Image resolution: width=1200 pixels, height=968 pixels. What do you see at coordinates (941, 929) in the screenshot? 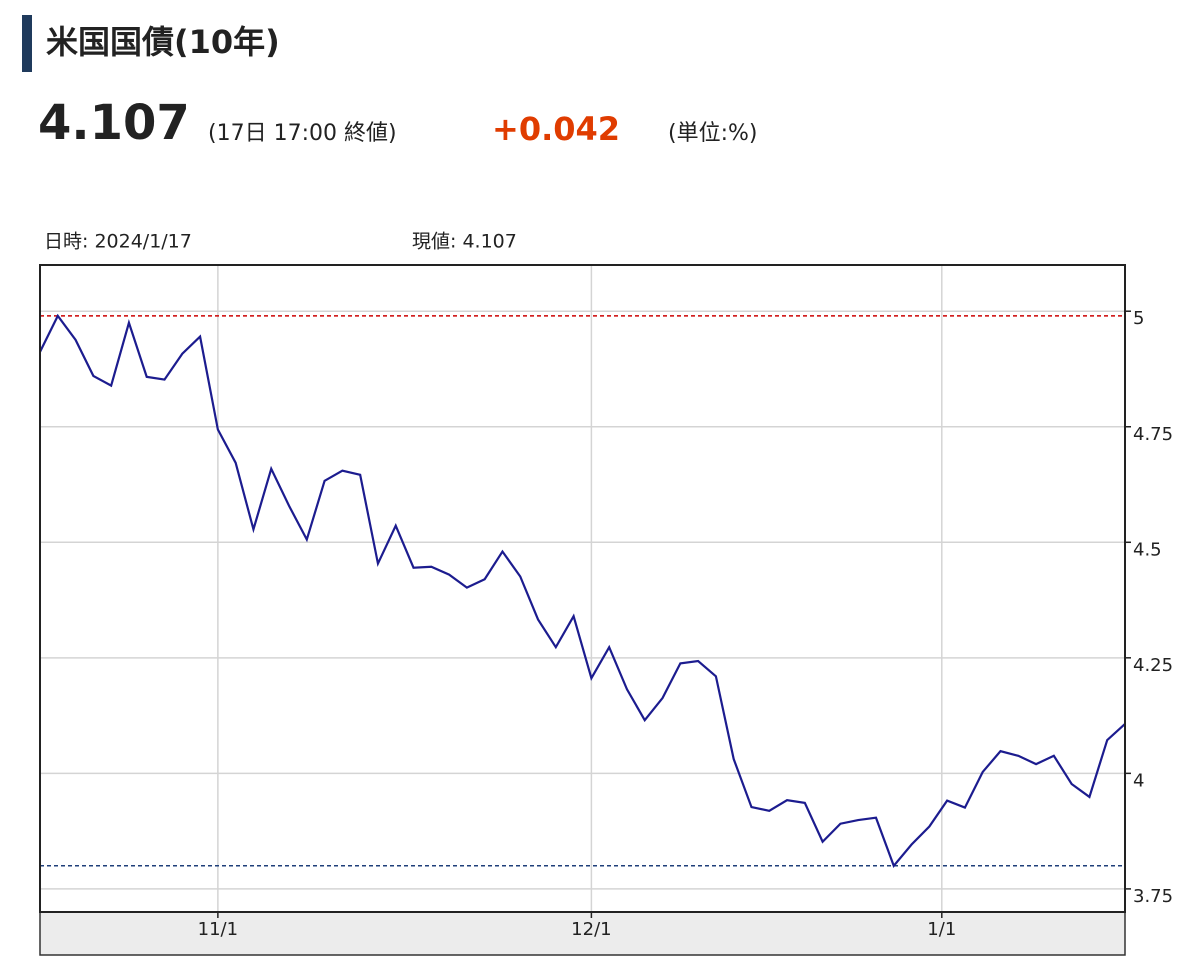
I see `x-tick-label: 1/1` at bounding box center [941, 929].